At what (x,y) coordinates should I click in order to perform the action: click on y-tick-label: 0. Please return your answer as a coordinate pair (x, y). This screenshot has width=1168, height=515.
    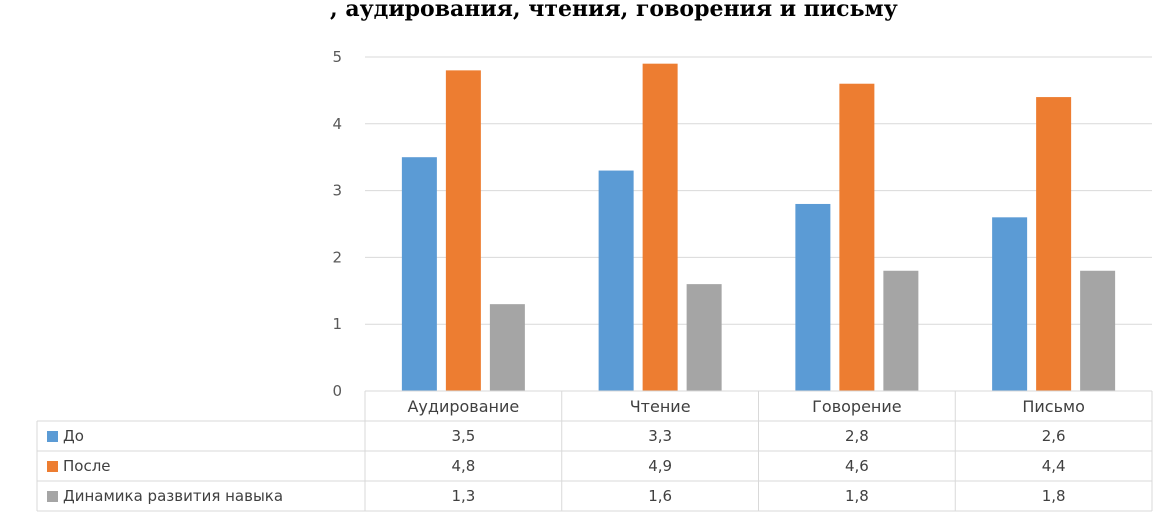
    Looking at the image, I should click on (337, 391).